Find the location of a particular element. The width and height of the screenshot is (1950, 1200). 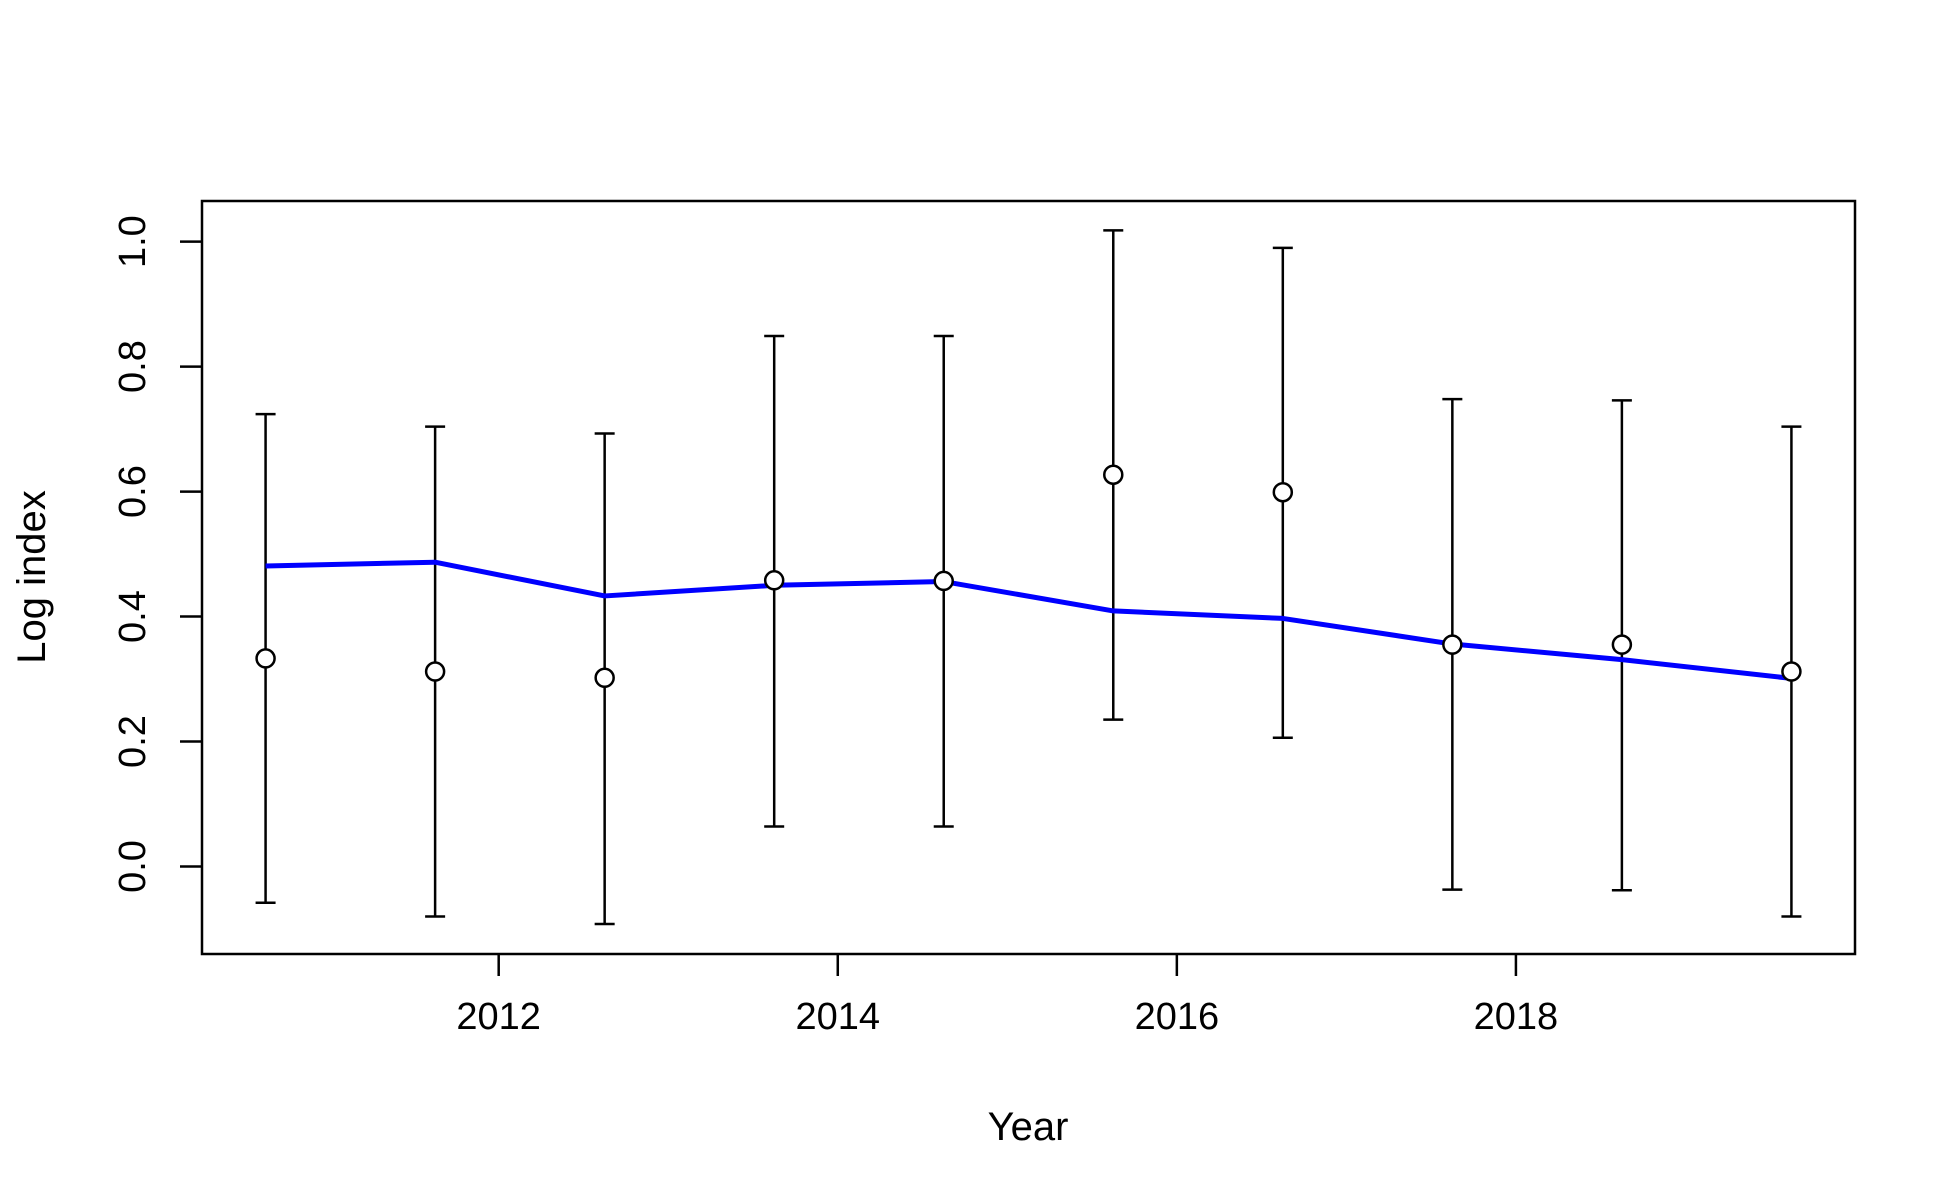

observed-points is located at coordinates (1028, 576).